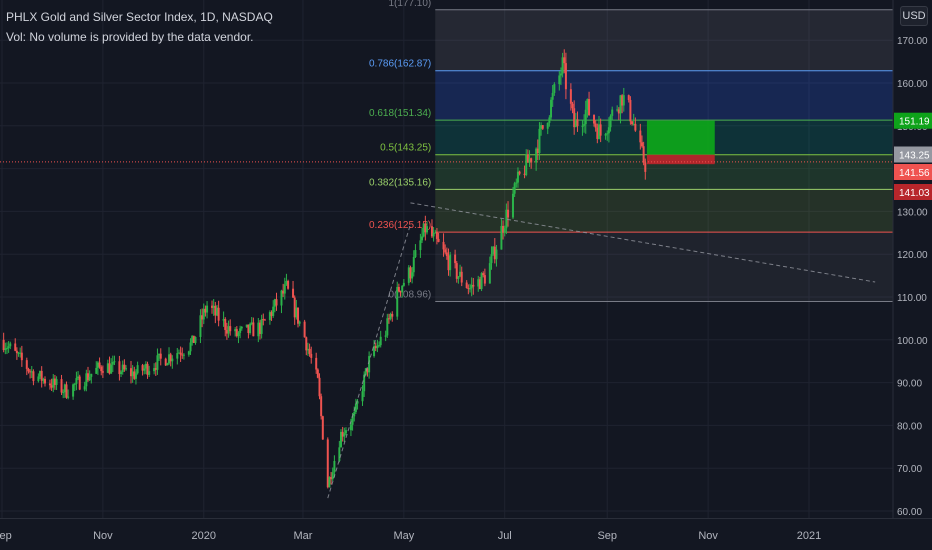 This screenshot has width=932, height=550. I want to click on currency-button: USD, so click(914, 16).